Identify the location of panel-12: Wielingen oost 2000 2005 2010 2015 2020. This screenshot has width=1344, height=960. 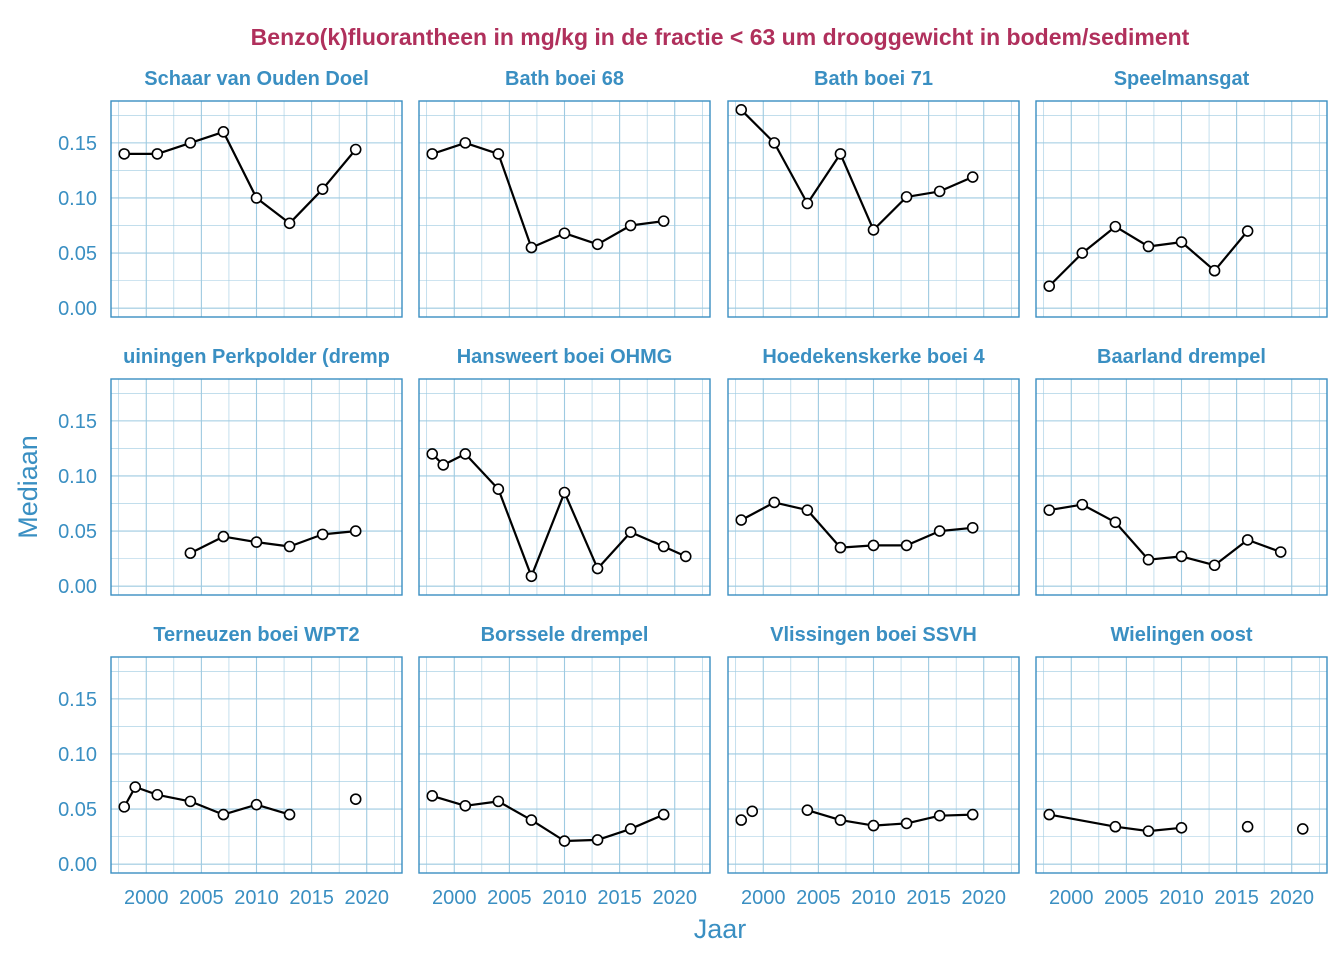
(1181, 766).